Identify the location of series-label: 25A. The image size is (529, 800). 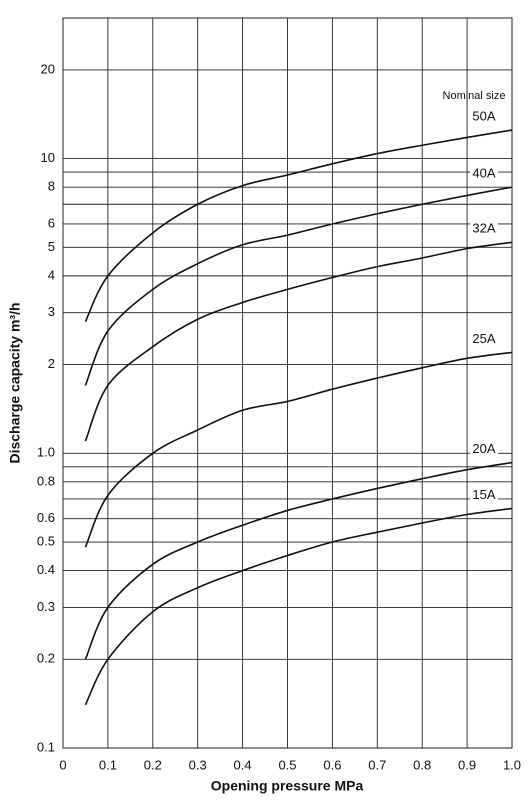
(483, 338).